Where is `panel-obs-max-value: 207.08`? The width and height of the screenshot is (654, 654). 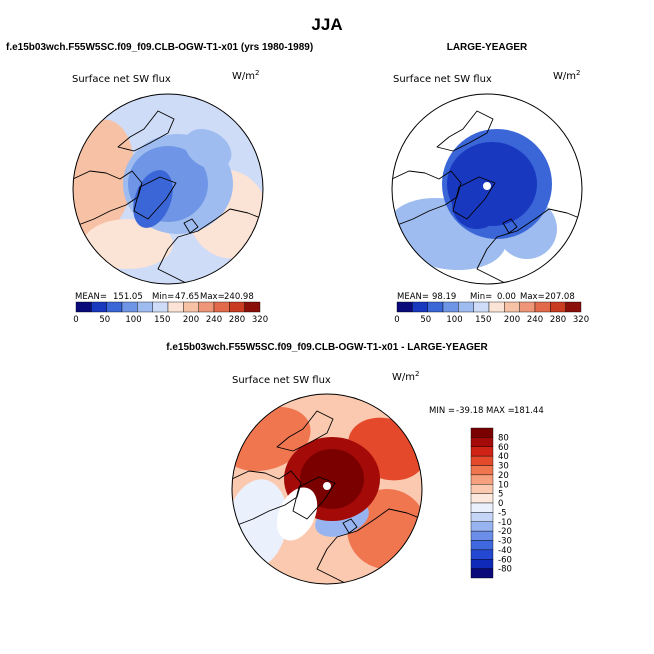
panel-obs-max-value: 207.08 is located at coordinates (560, 297).